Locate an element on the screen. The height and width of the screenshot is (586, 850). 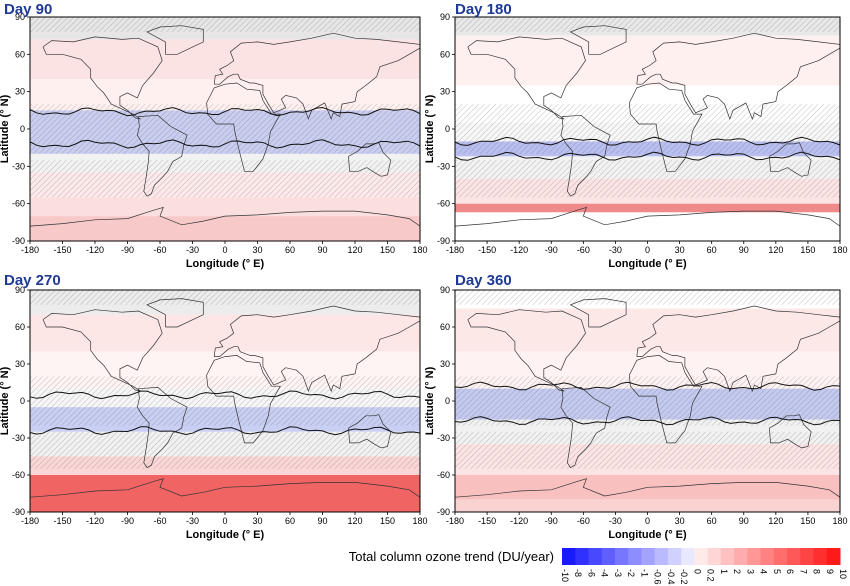
colorbar-tick-label: -4 is located at coordinates (605, 573).